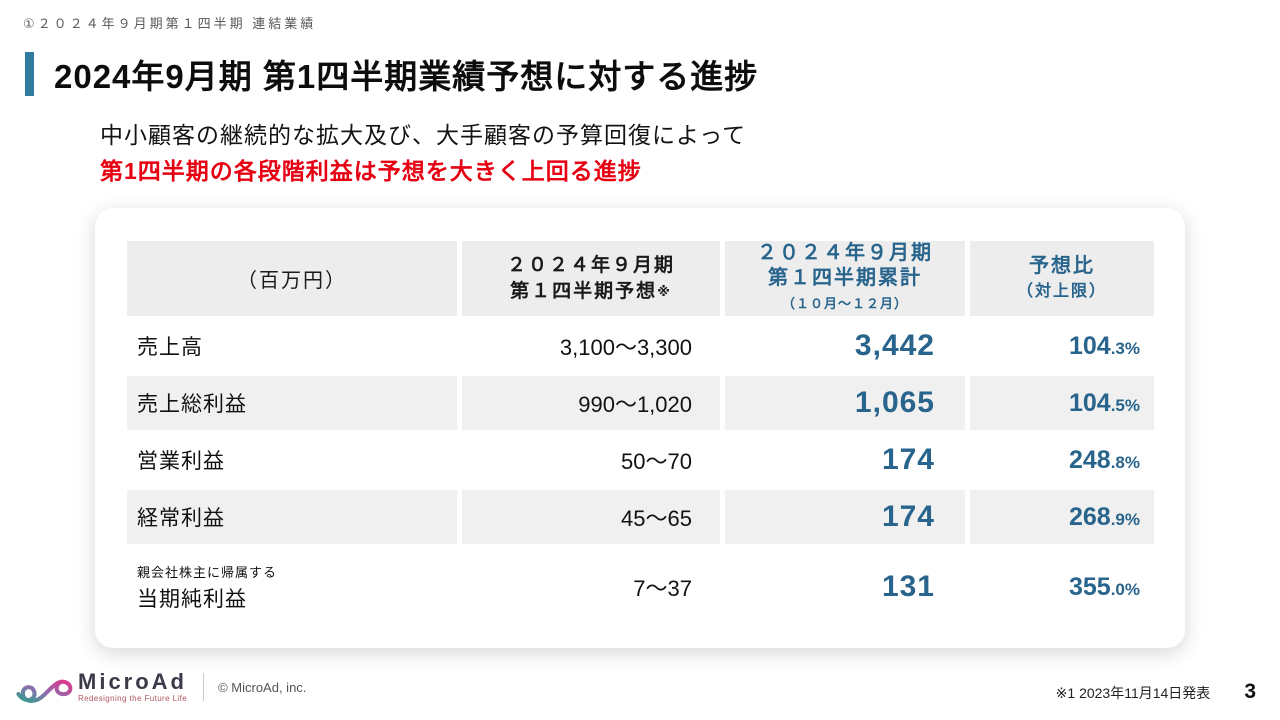 The image size is (1280, 720). I want to click on table-row-net-sales: 売上高 3,100～3,300 3,442 104.3%, so click(640, 346).